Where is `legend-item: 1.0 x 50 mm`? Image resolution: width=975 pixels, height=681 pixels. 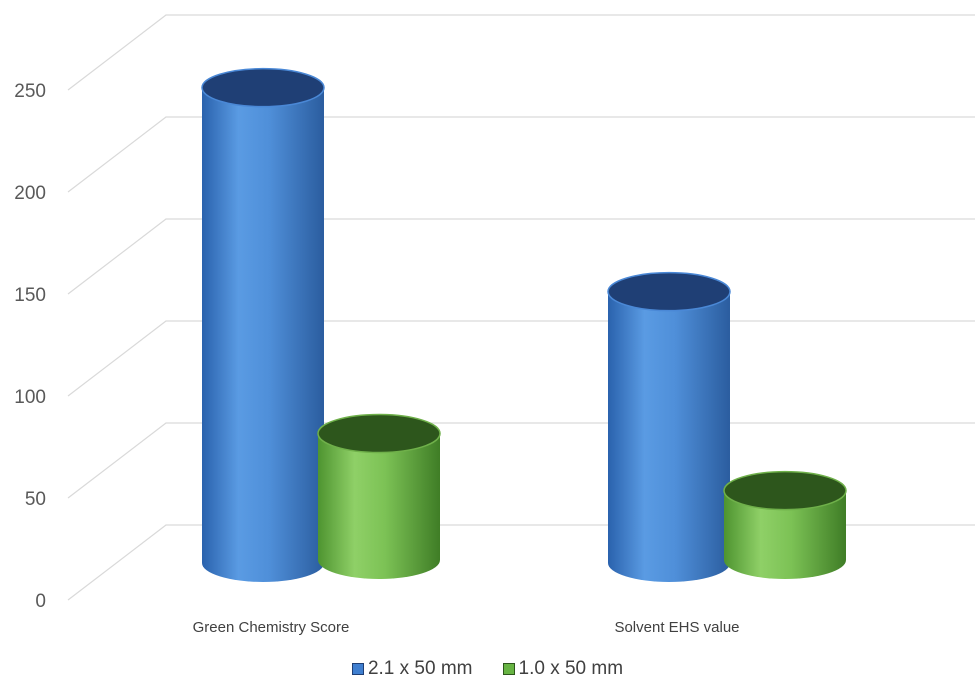
legend-item: 1.0 x 50 mm is located at coordinates (563, 669).